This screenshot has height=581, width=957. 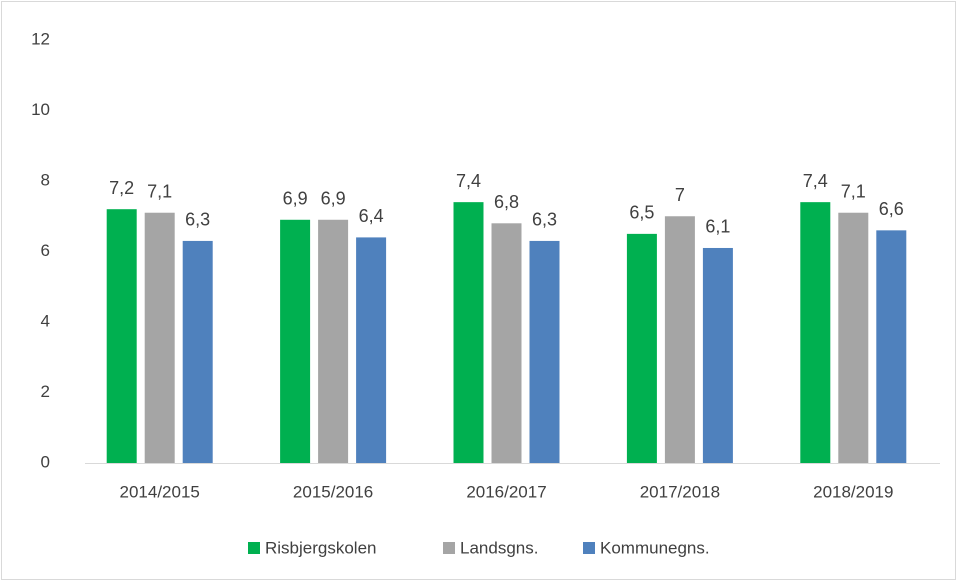 I want to click on x-tick-label: 2018/2019, so click(x=853, y=491).